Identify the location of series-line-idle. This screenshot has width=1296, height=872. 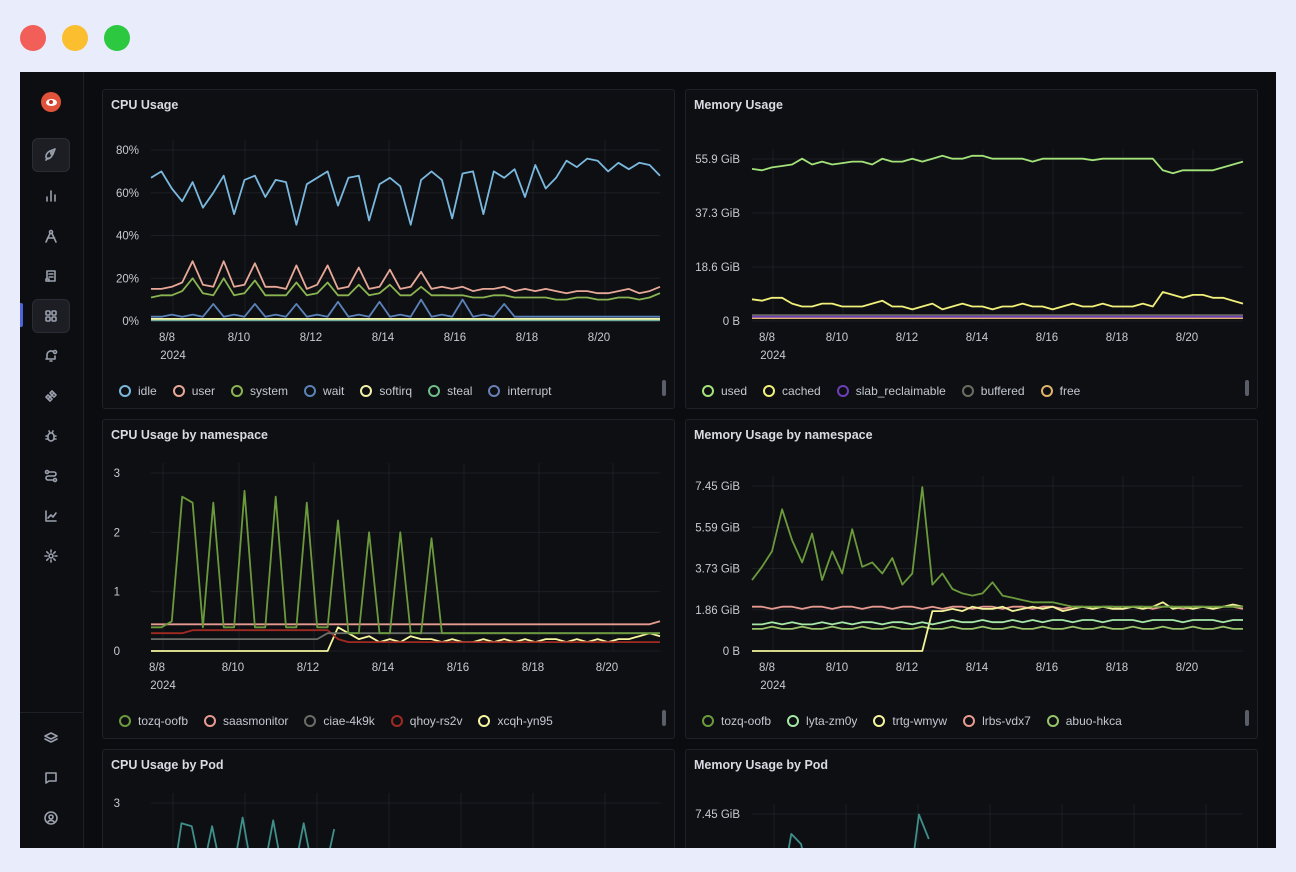
(405, 191).